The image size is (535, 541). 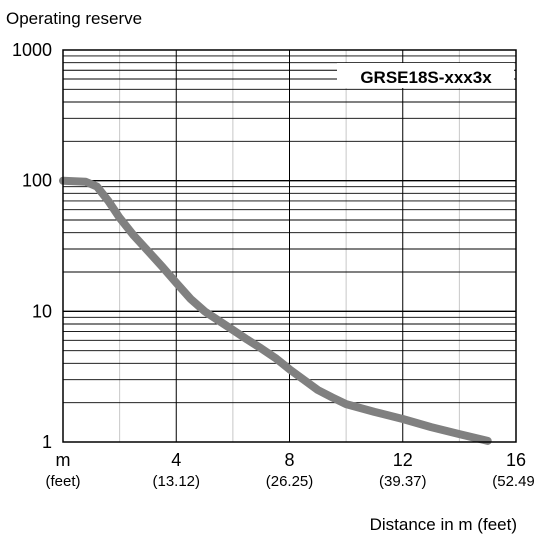 I want to click on x-tick-sublabel: (feet), so click(x=62, y=481).